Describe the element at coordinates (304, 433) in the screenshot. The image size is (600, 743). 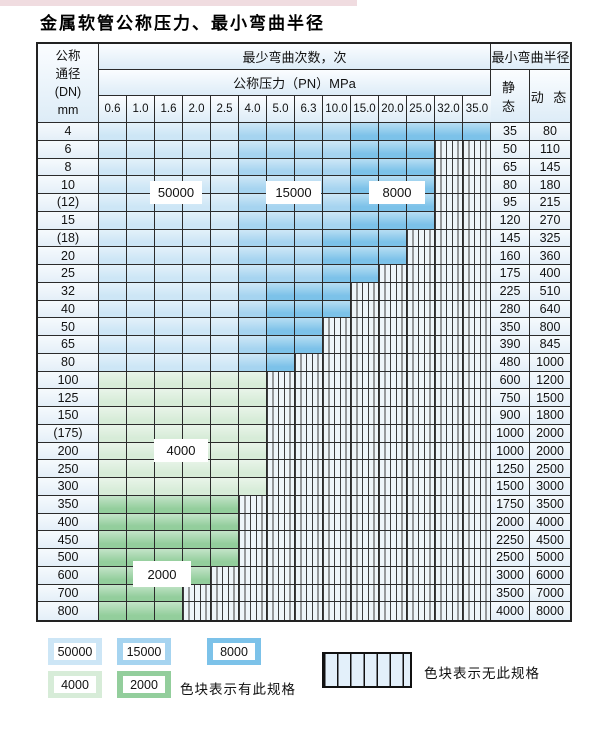
I see `table-row: (175) 1000 2000` at that location.